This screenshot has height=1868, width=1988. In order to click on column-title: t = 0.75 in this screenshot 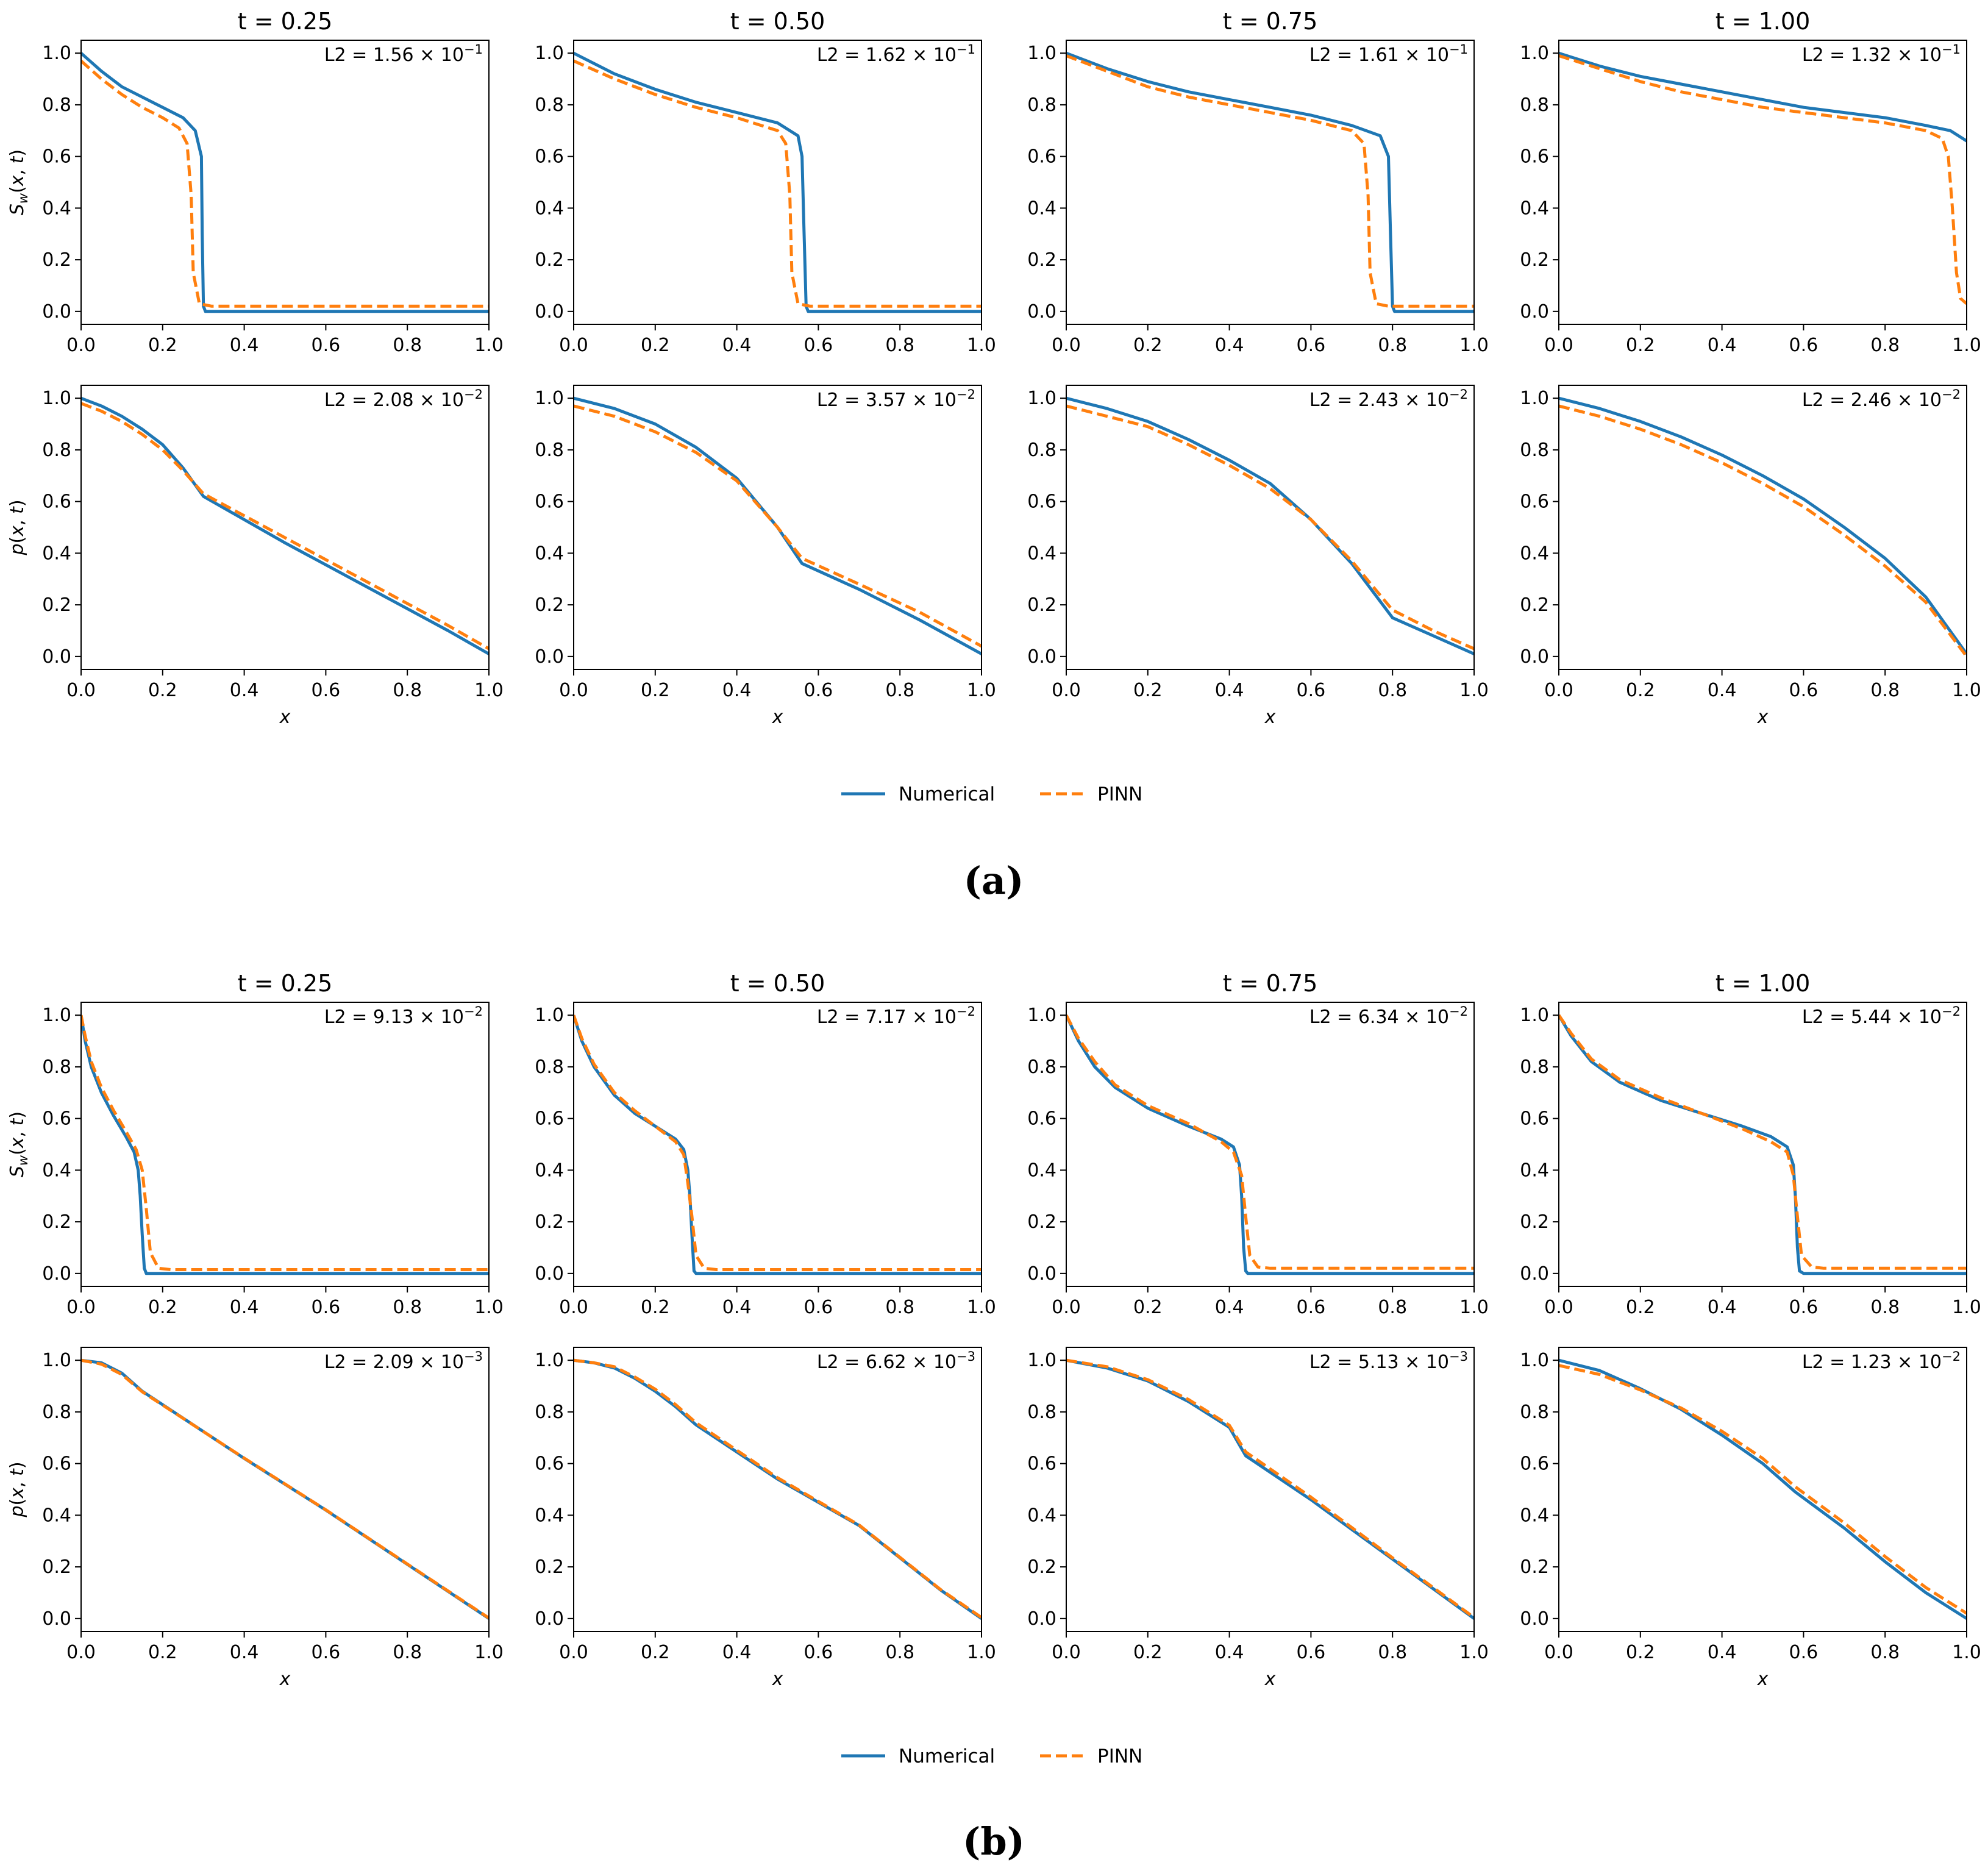, I will do `click(1270, 21)`.